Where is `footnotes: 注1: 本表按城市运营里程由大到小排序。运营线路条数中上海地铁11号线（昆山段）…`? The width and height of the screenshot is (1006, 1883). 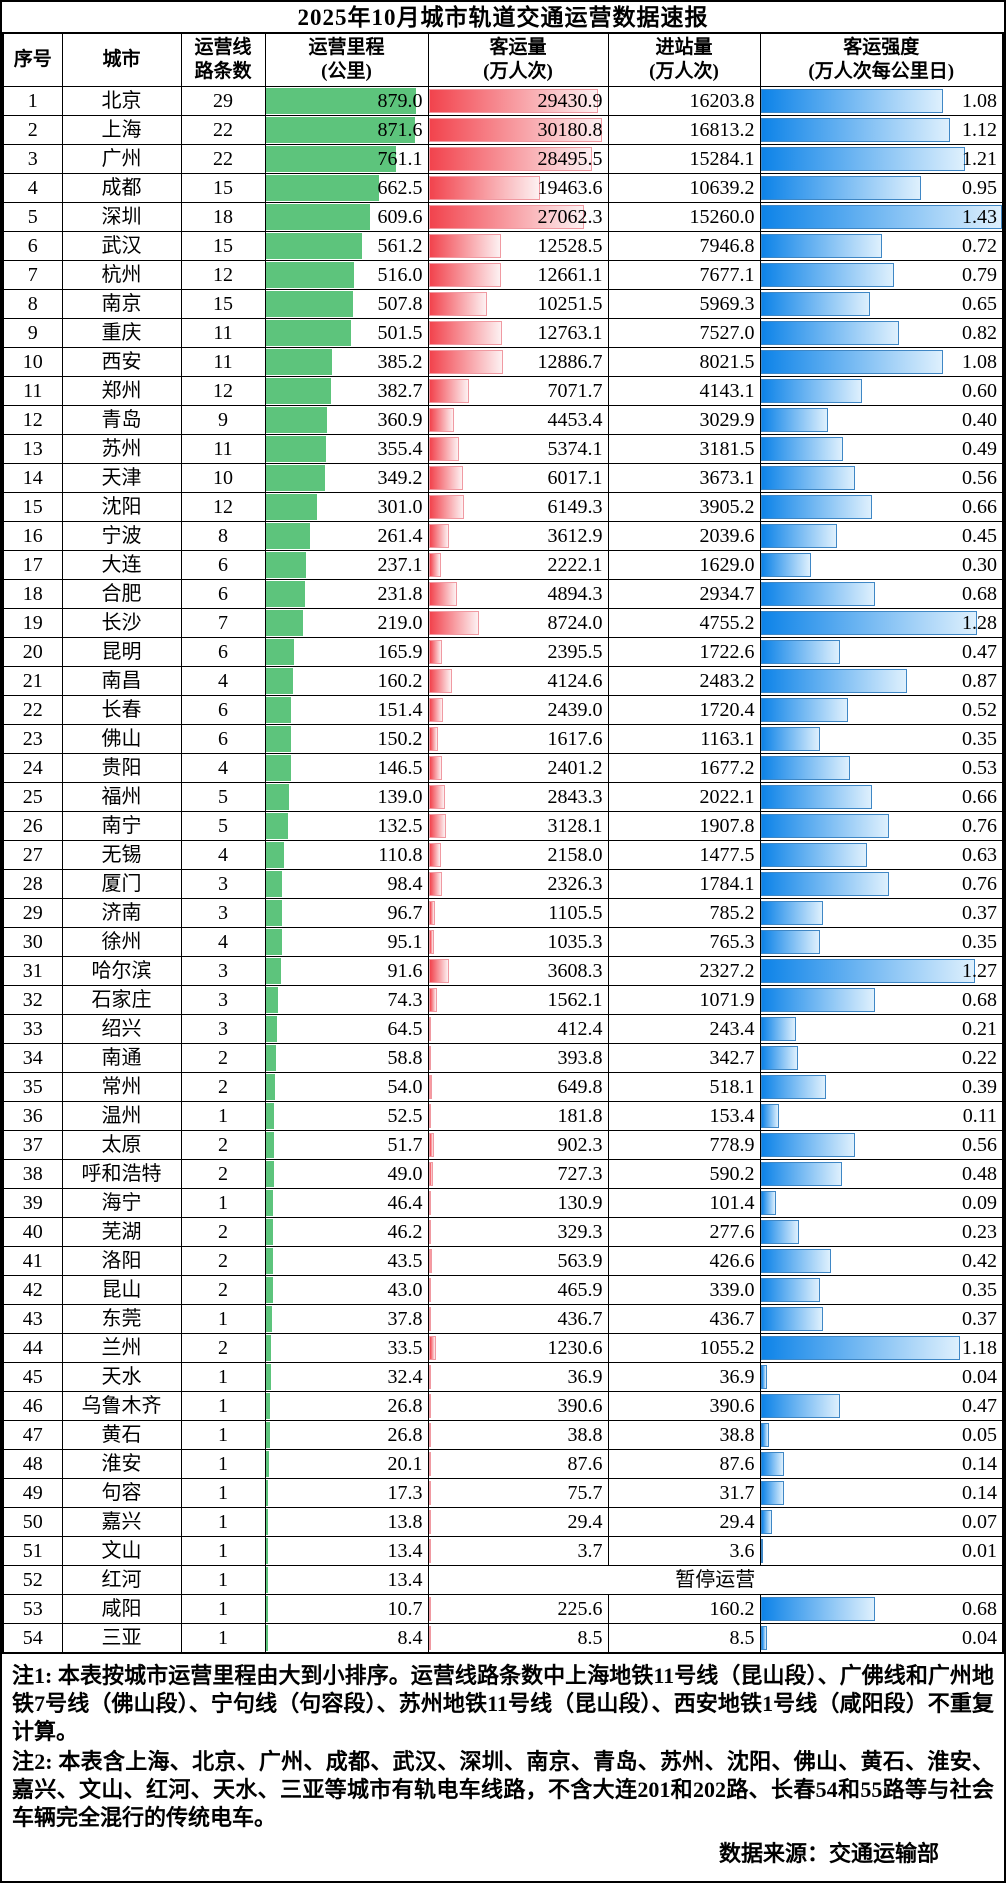 footnotes: 注1: 本表按城市运营里程由大到小排序。运营线路条数中上海地铁11号线（昆山段）… is located at coordinates (503, 1747).